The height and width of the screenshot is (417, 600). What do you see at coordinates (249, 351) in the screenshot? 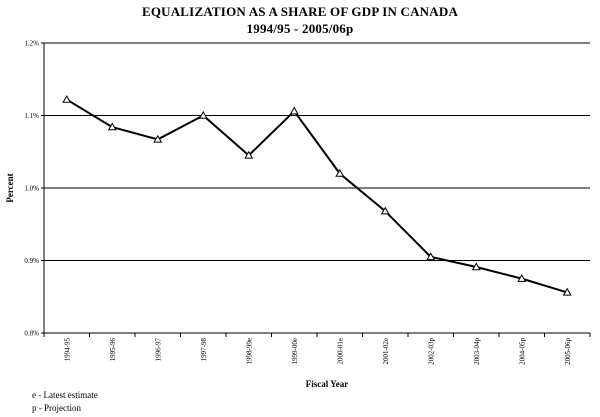
I see `x-tick-label: 1998-99e` at bounding box center [249, 351].